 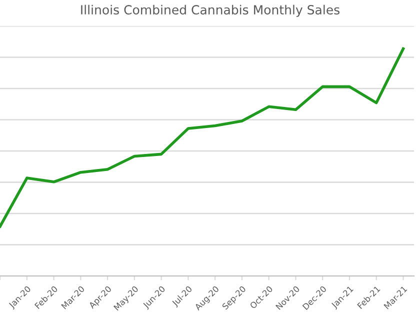 What do you see at coordinates (210, 10) in the screenshot?
I see `chart-title: Illinois Combined Cannabis Monthly Sales` at bounding box center [210, 10].